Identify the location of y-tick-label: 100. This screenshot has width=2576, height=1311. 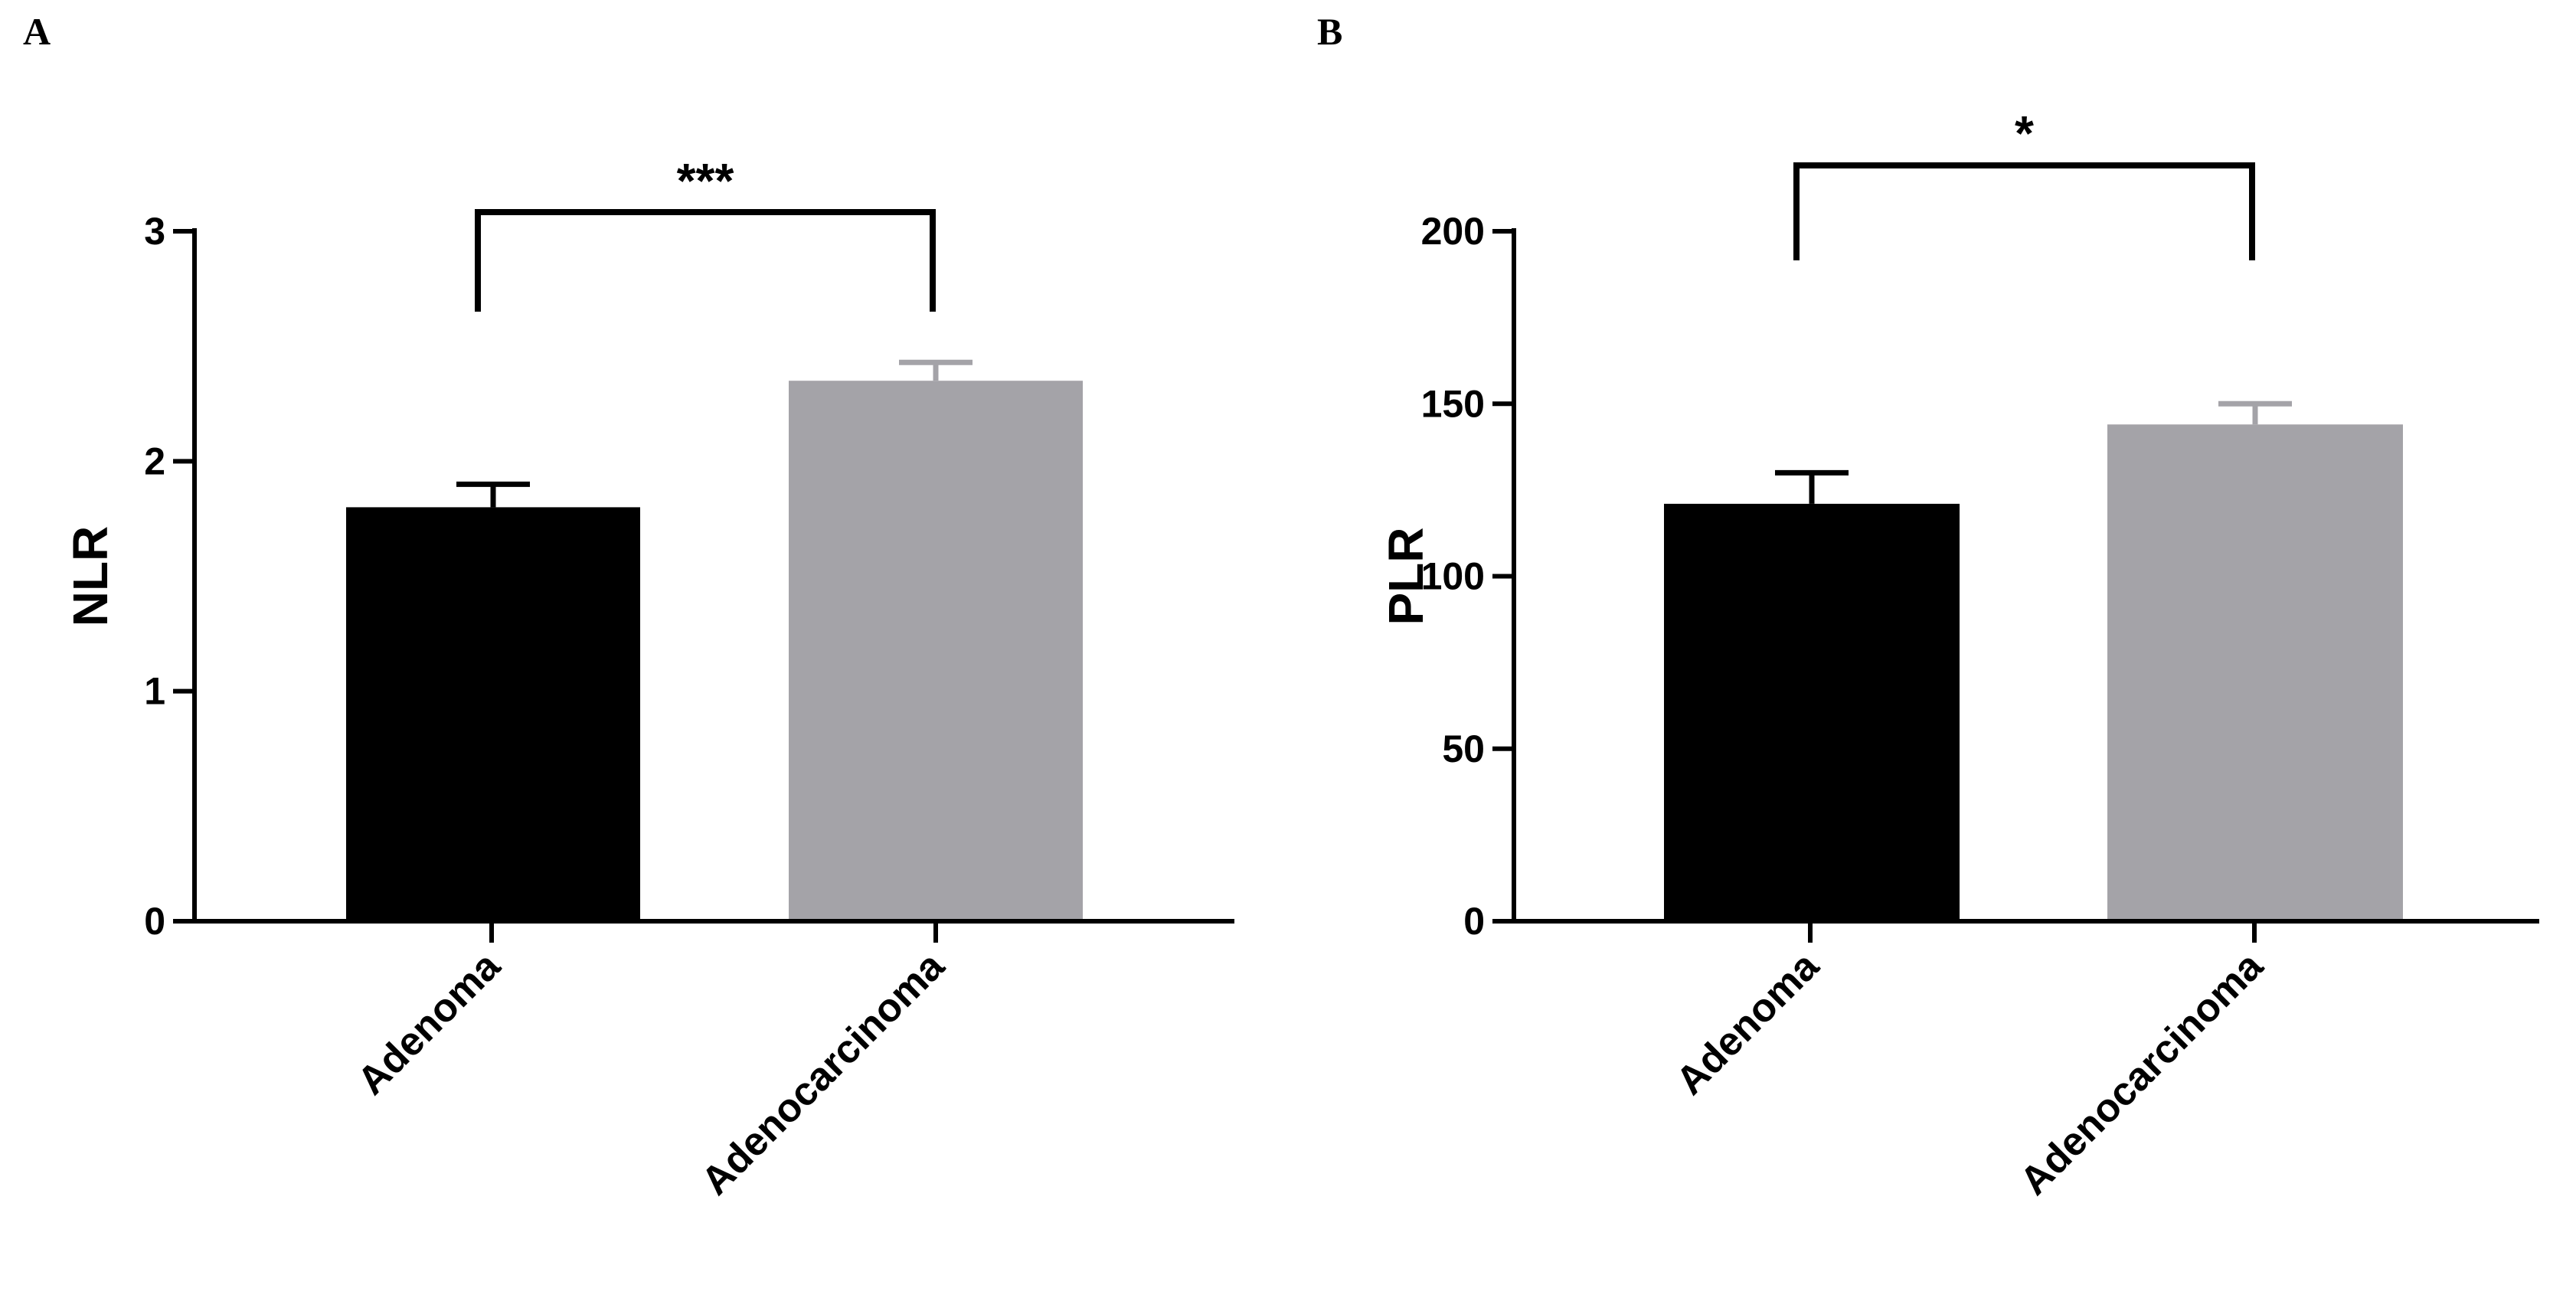
(1453, 576).